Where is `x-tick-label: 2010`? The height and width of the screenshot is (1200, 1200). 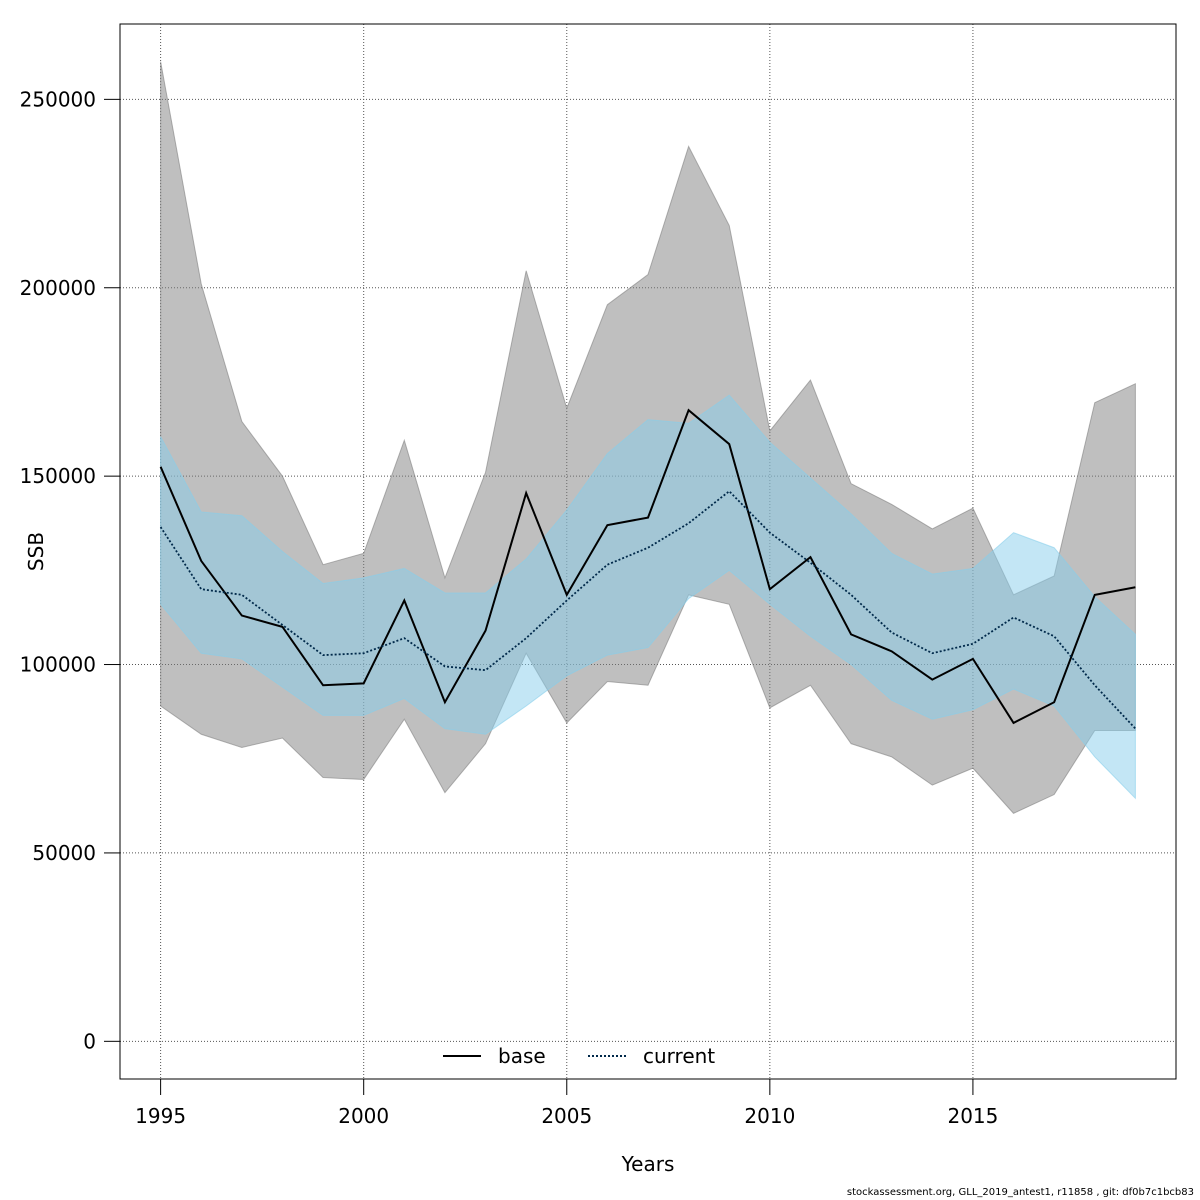 x-tick-label: 2010 is located at coordinates (769, 1116).